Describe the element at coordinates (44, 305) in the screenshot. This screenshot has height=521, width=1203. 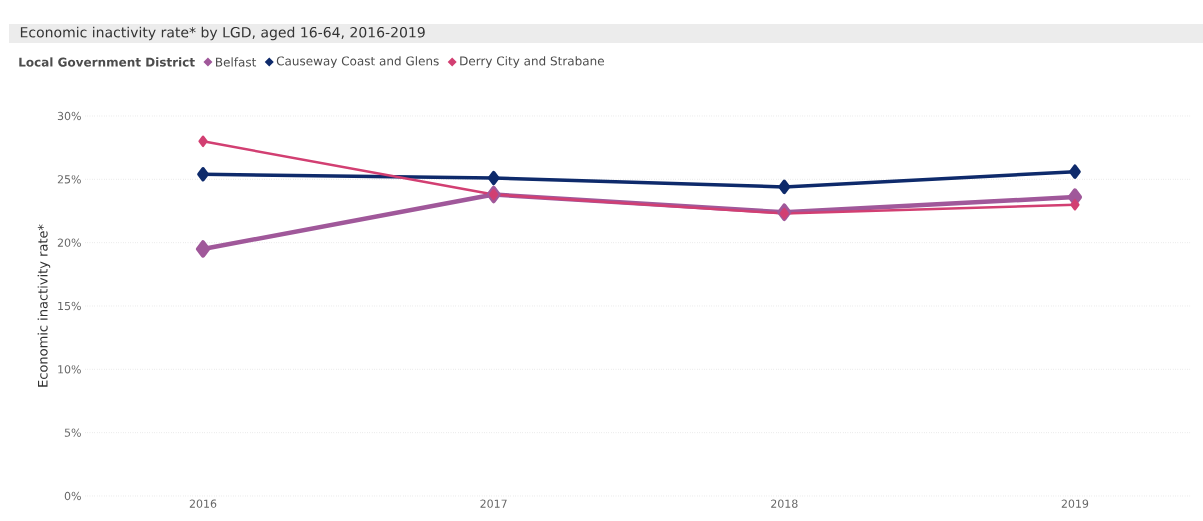
I see `y-axis-title: Economic inactivity rate*` at that location.